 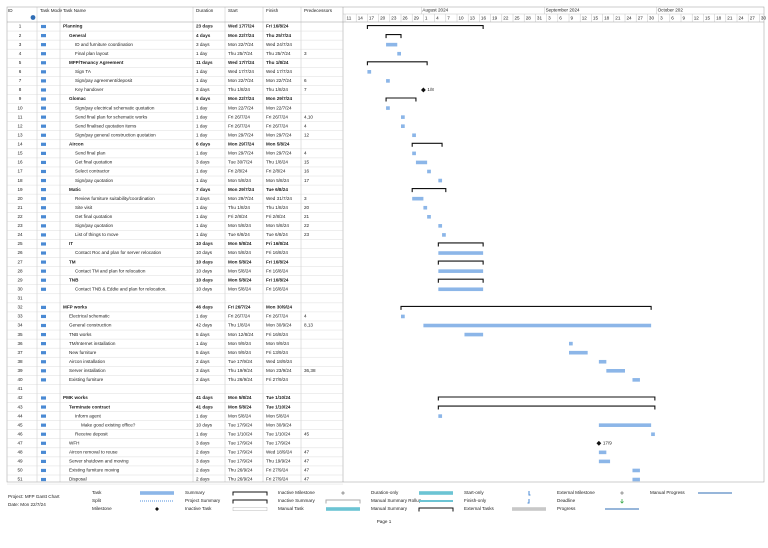 What do you see at coordinates (20, 261) in the screenshot?
I see `row-id: 27` at bounding box center [20, 261].